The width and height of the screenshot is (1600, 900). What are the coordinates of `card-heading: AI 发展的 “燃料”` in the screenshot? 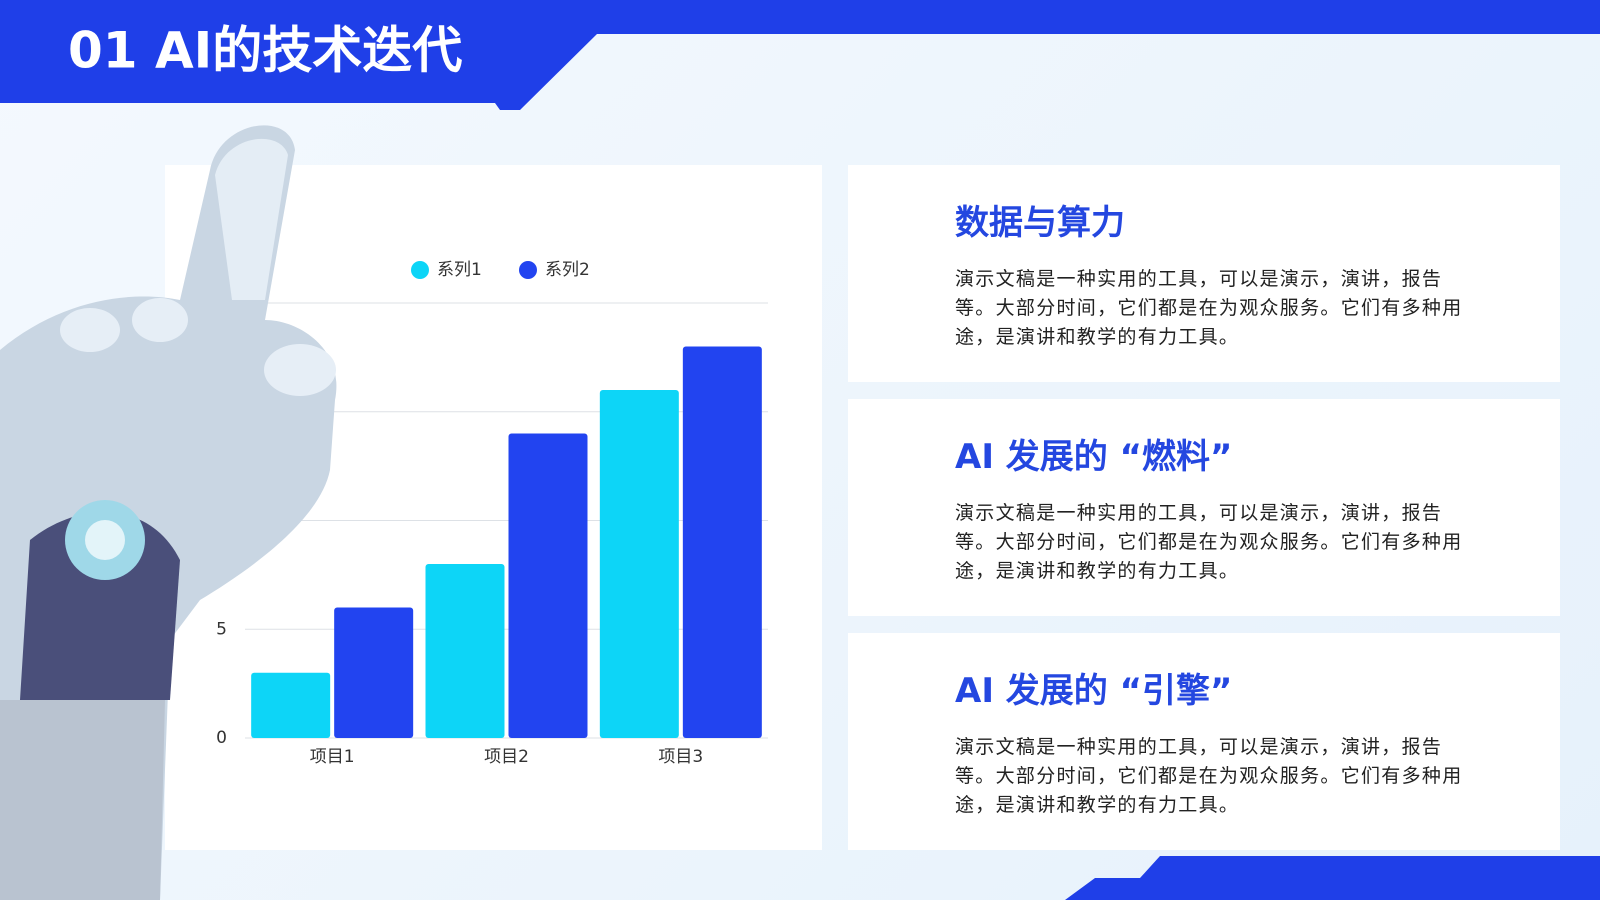 It's located at (1094, 457).